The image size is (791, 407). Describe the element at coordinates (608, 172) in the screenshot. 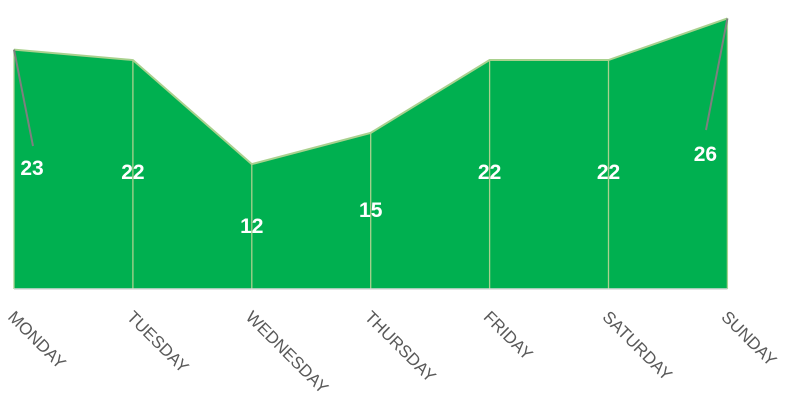

I see `data-label-saturday: 22` at that location.